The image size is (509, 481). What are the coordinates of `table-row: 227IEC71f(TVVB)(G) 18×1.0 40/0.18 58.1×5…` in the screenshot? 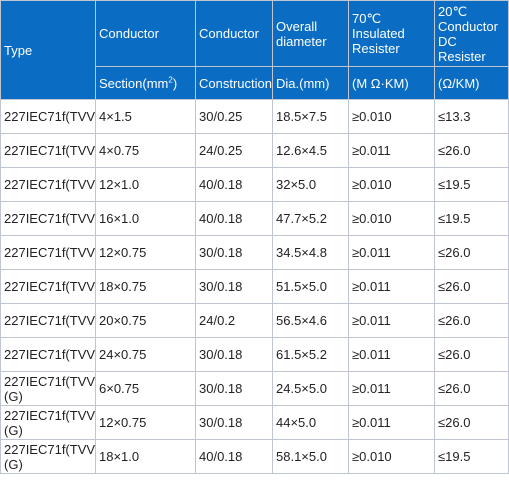 It's located at (254, 456).